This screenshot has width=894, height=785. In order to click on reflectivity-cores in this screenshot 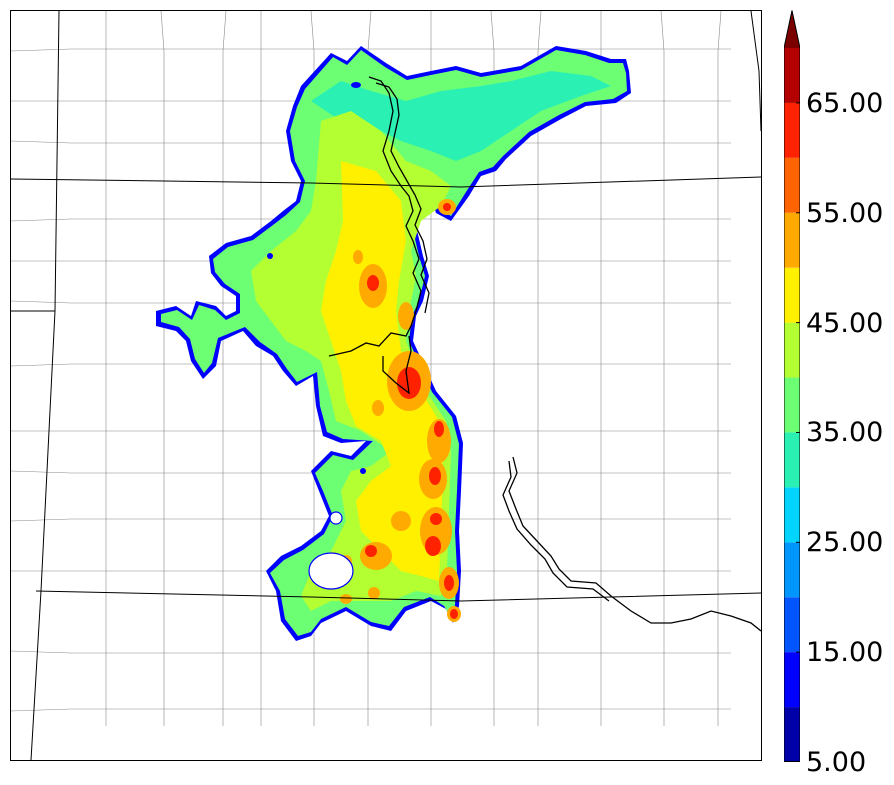, I will do `click(400, 410)`.